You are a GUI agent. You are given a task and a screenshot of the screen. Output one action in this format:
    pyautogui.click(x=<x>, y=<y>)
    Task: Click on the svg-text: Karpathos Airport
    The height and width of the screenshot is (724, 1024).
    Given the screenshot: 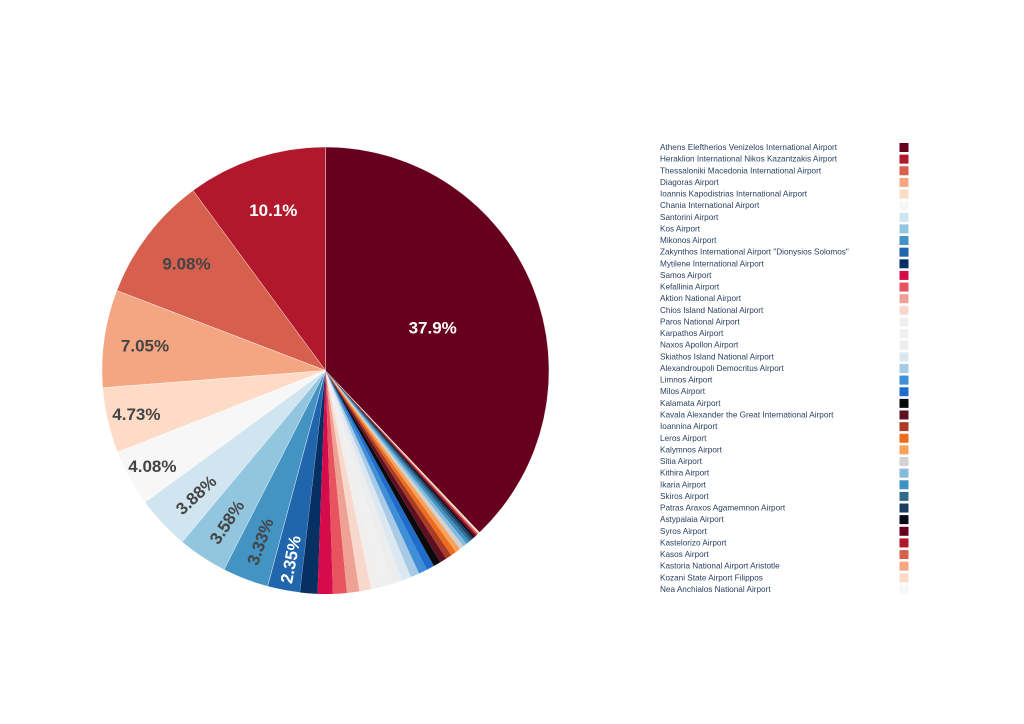 What is the action you would take?
    pyautogui.click(x=692, y=333)
    